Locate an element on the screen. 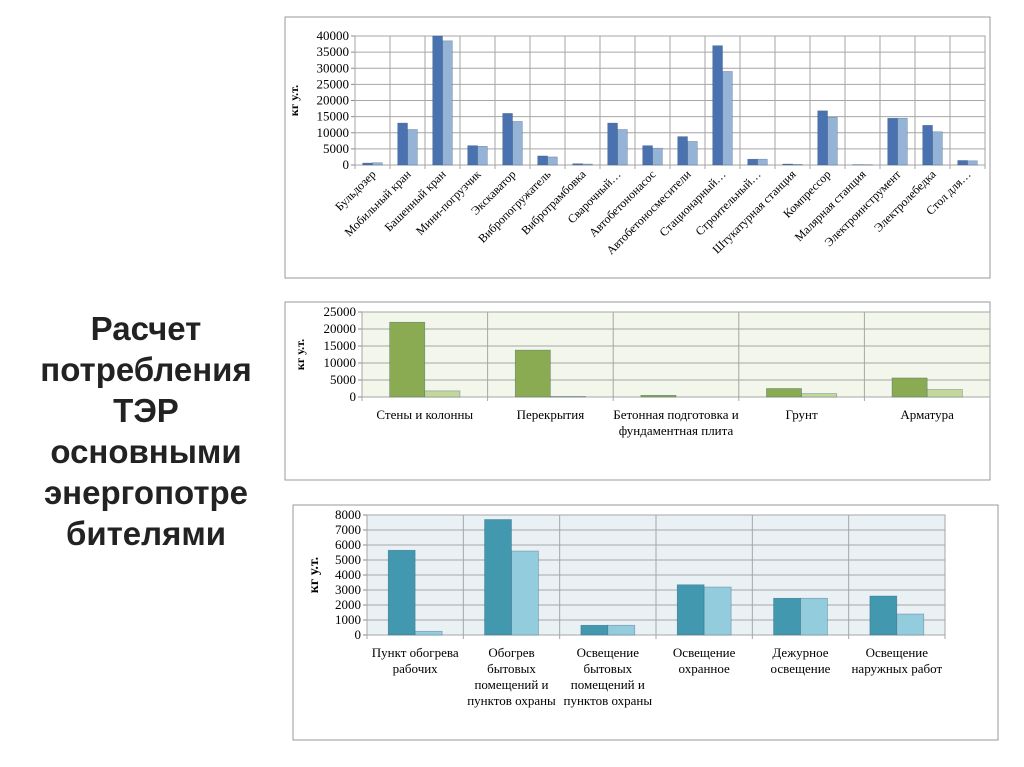 This screenshot has width=1024, height=767. title-line: Расчет is located at coordinates (146, 328).